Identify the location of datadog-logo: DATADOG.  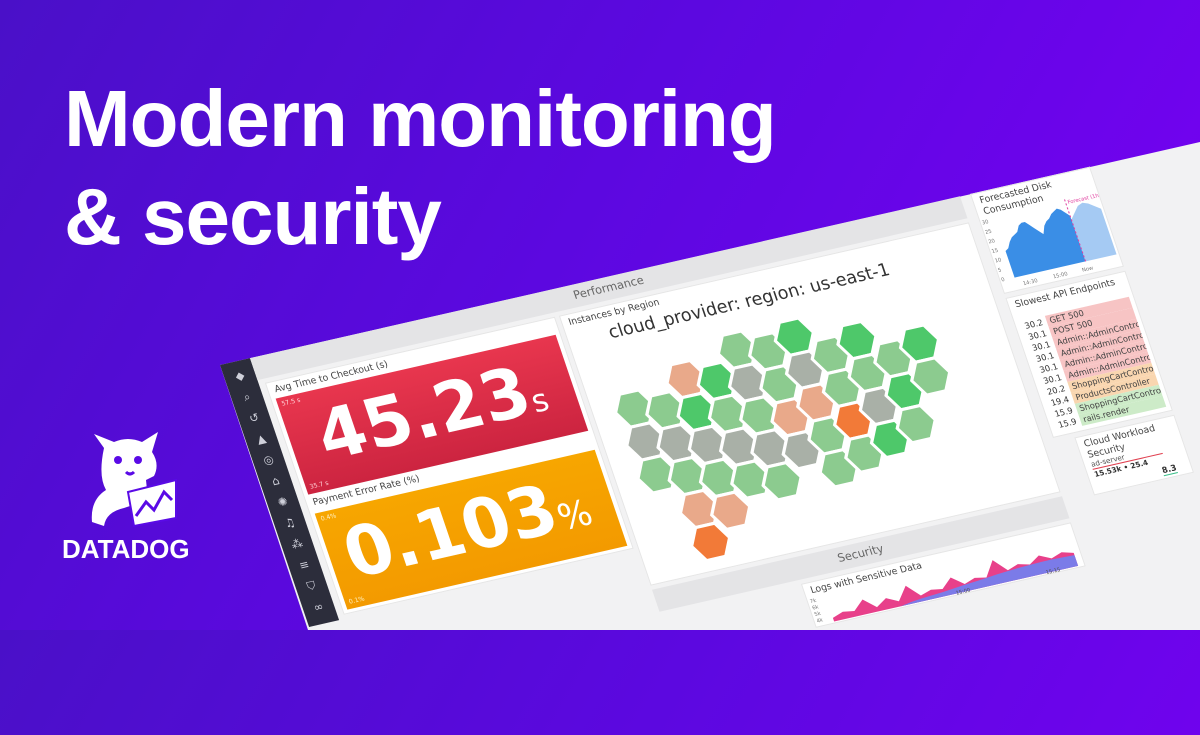
(137, 497).